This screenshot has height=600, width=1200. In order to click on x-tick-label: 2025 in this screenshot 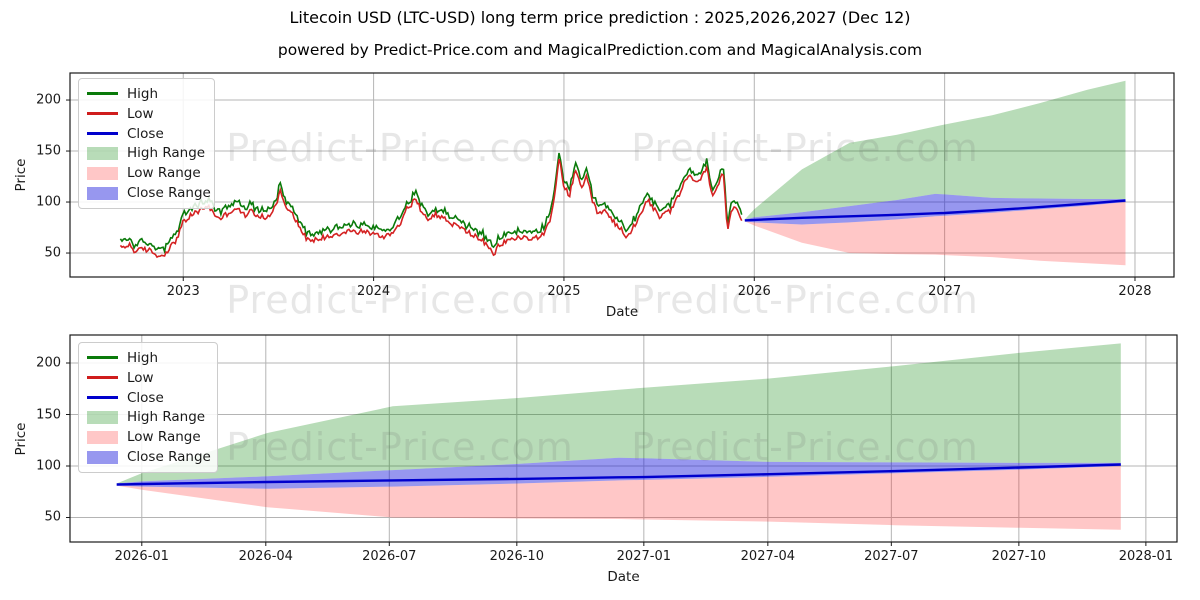, I will do `click(564, 291)`.